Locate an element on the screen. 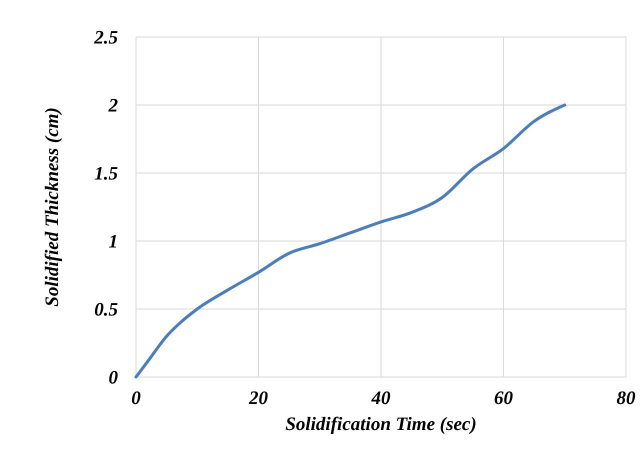 The image size is (640, 450). y-tick-label: 2 is located at coordinates (113, 106).